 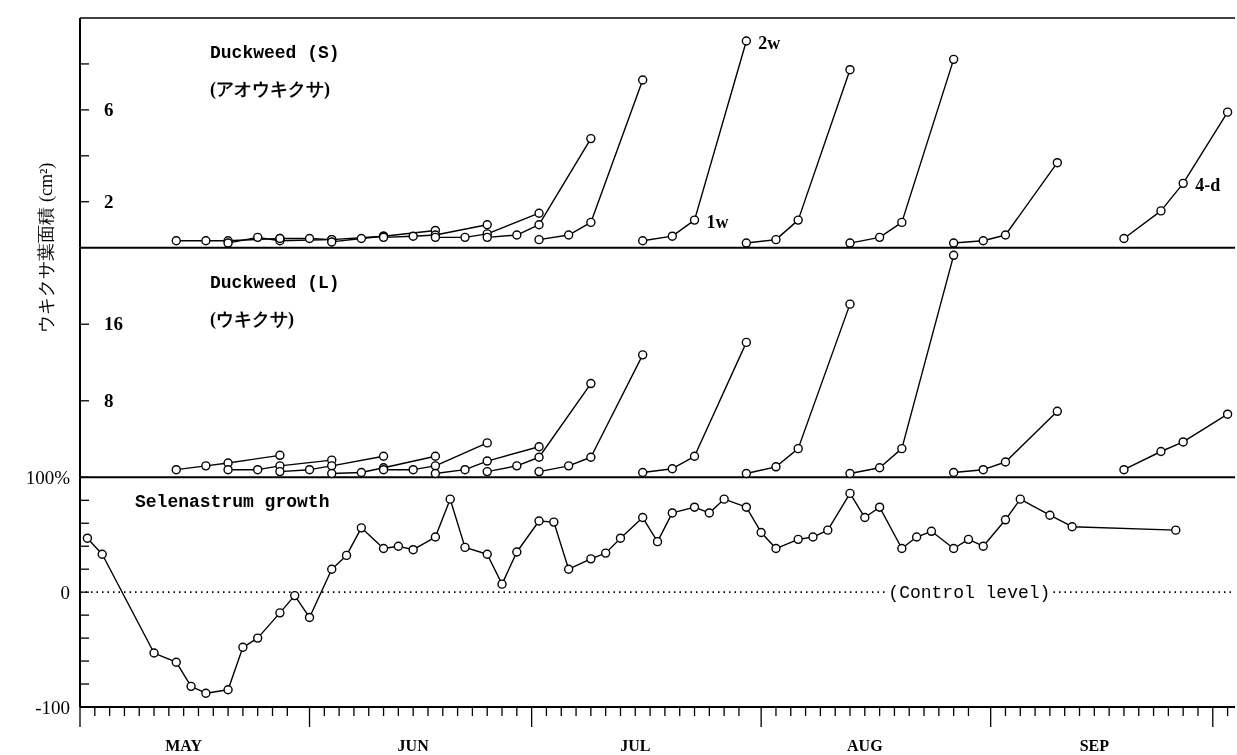 I want to click on x-tick-label: JUL, so click(x=635, y=745).